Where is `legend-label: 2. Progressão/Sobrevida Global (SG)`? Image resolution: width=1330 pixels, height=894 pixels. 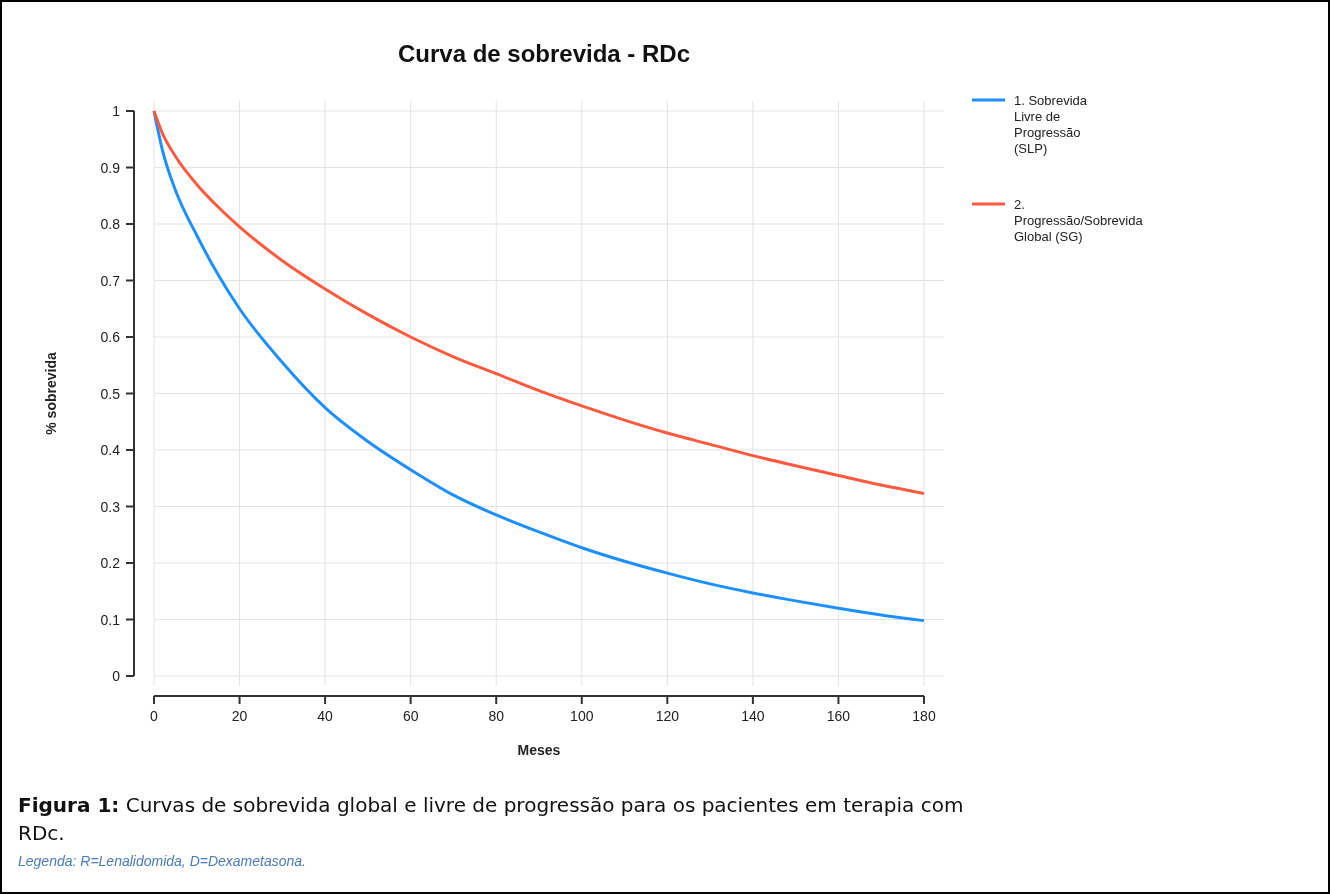
legend-label: 2. Progressão/Sobrevida Global (SG) is located at coordinates (1079, 220).